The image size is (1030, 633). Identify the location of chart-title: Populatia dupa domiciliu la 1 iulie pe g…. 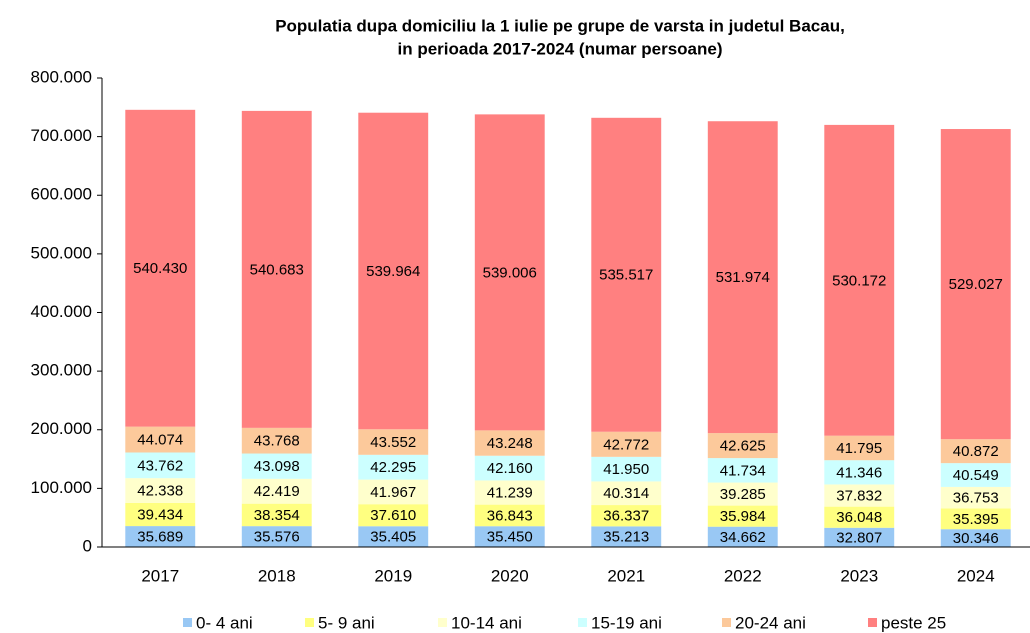
(560, 25).